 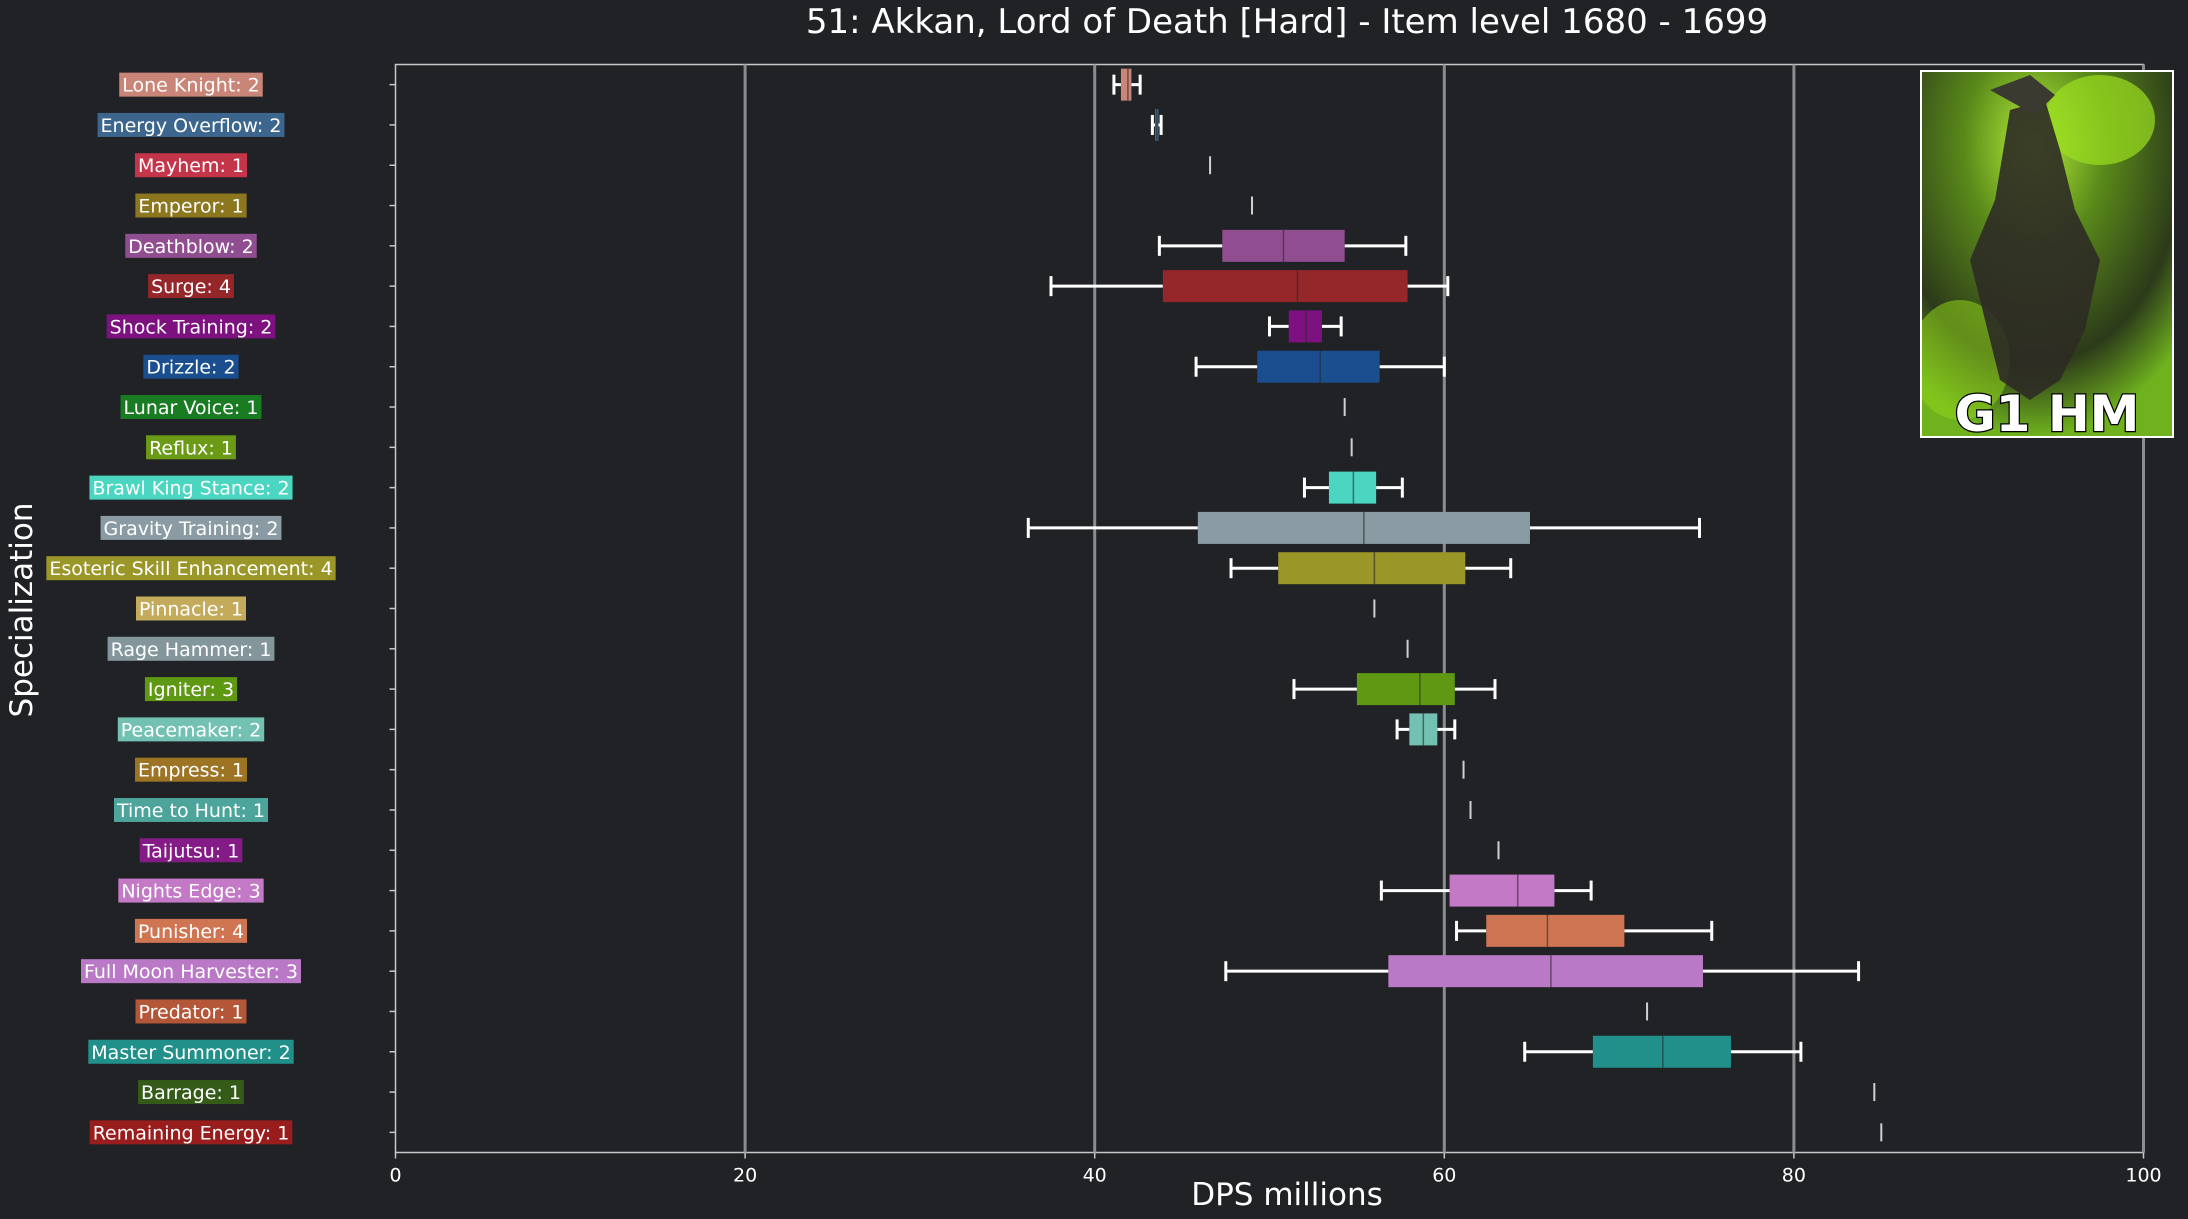 What do you see at coordinates (395, 1176) in the screenshot?
I see `x-tick-label: 0` at bounding box center [395, 1176].